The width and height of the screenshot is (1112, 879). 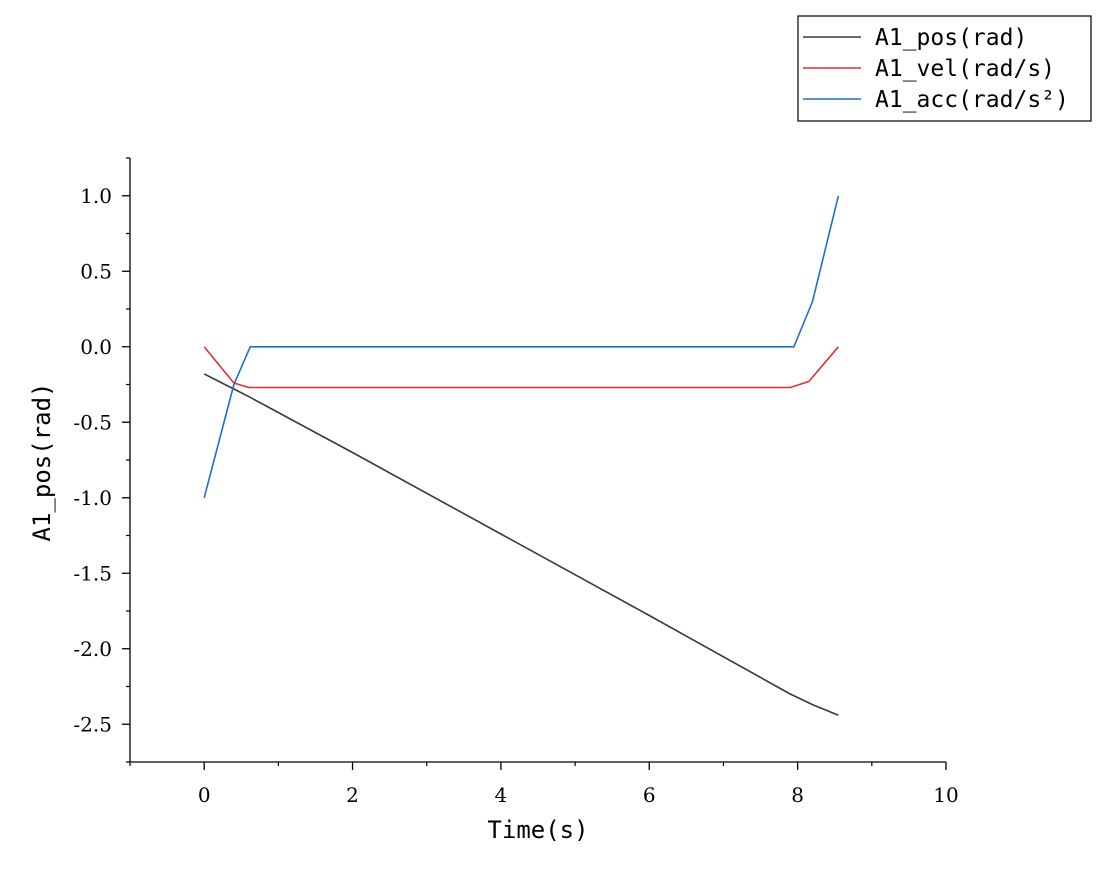 I want to click on y-axis-title: A1_pos(rad), so click(x=42, y=462).